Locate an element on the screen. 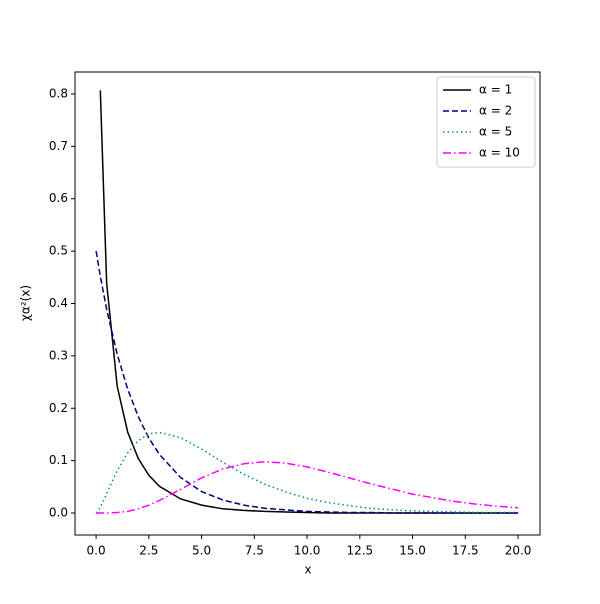  y-tick-label: 0.3 is located at coordinates (58, 355).